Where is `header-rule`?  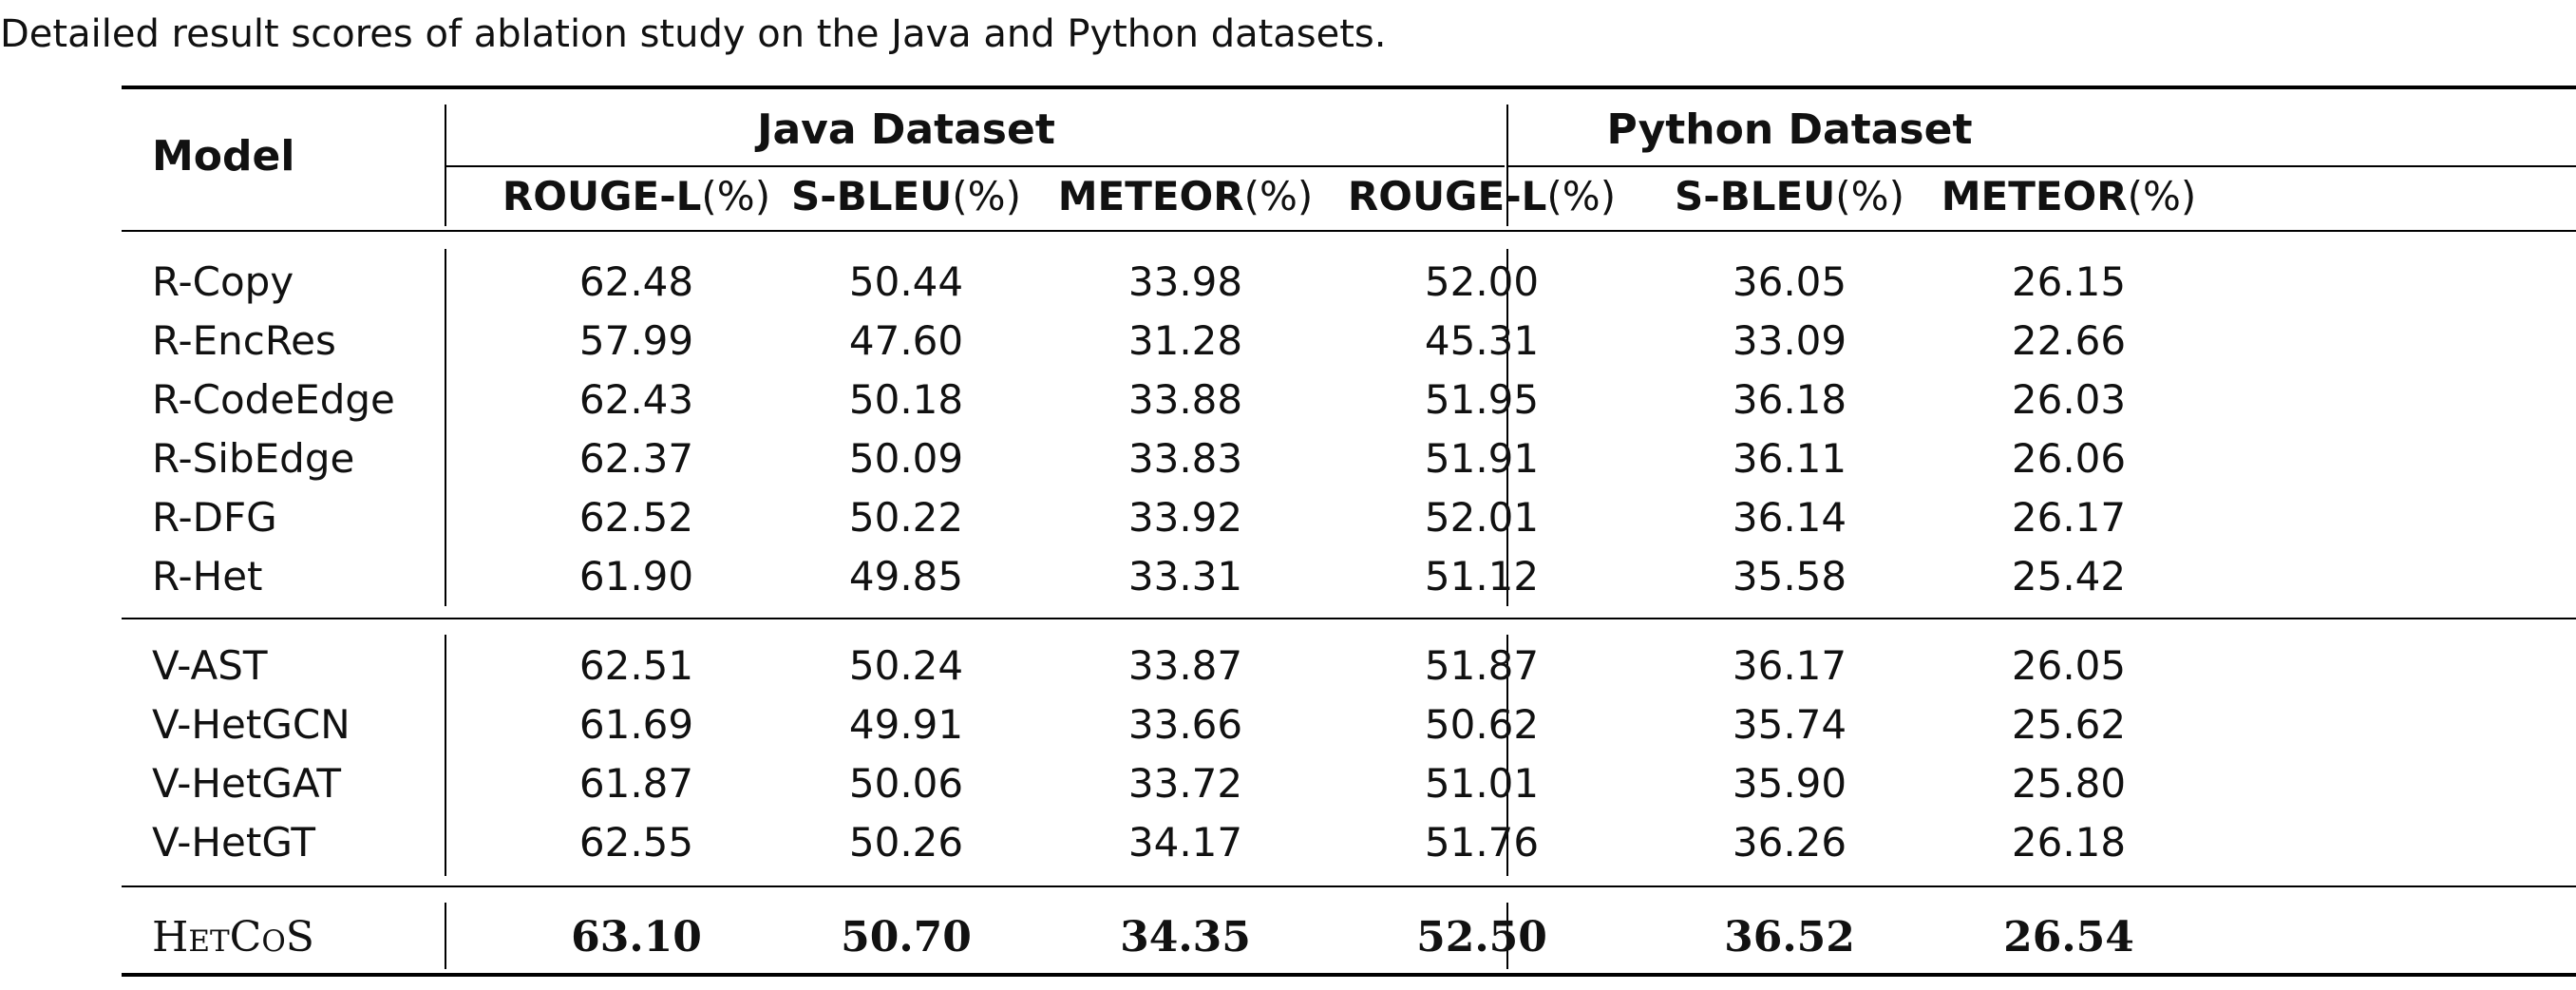 header-rule is located at coordinates (1349, 231).